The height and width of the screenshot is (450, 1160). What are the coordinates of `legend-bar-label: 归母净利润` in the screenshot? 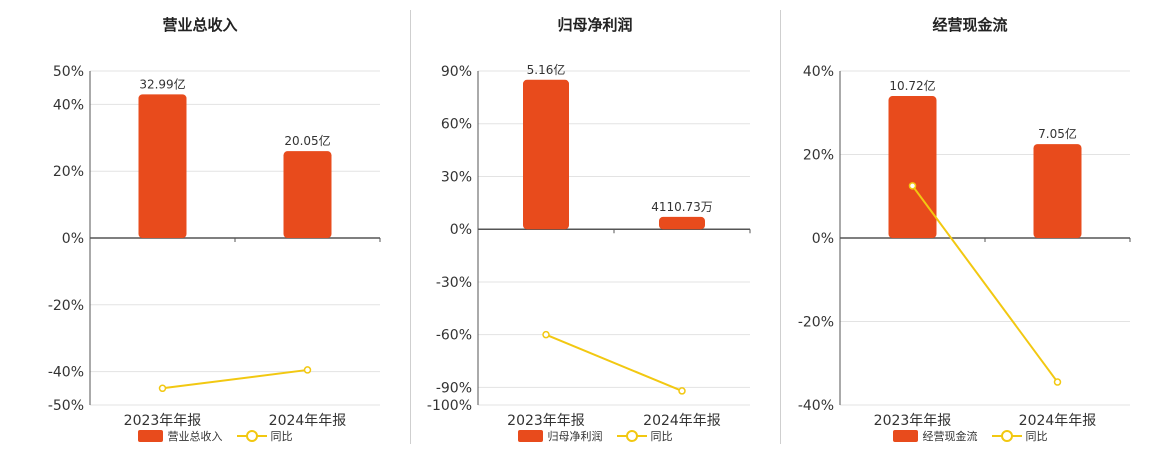 It's located at (575, 436).